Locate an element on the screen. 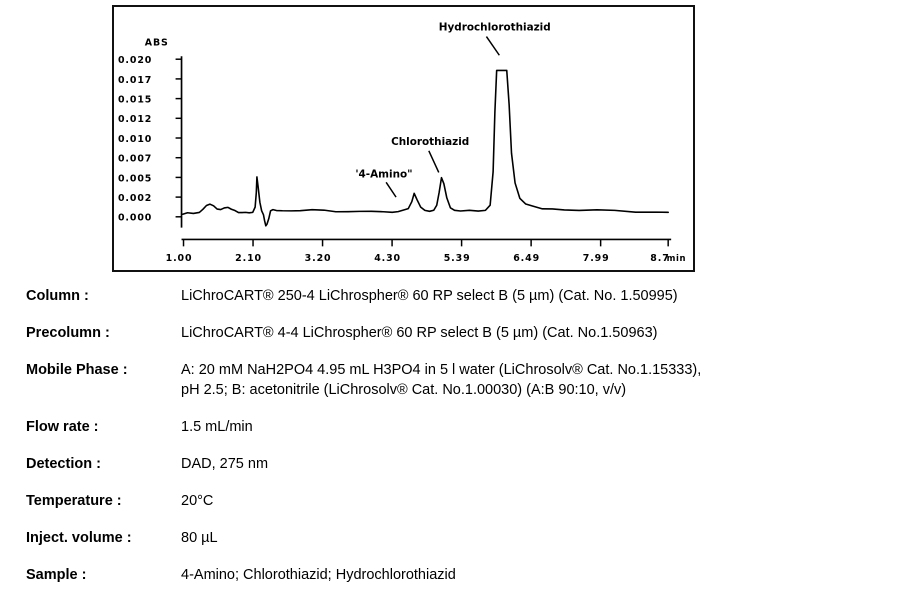 This screenshot has height=610, width=901. leader-4-amino is located at coordinates (391, 189).